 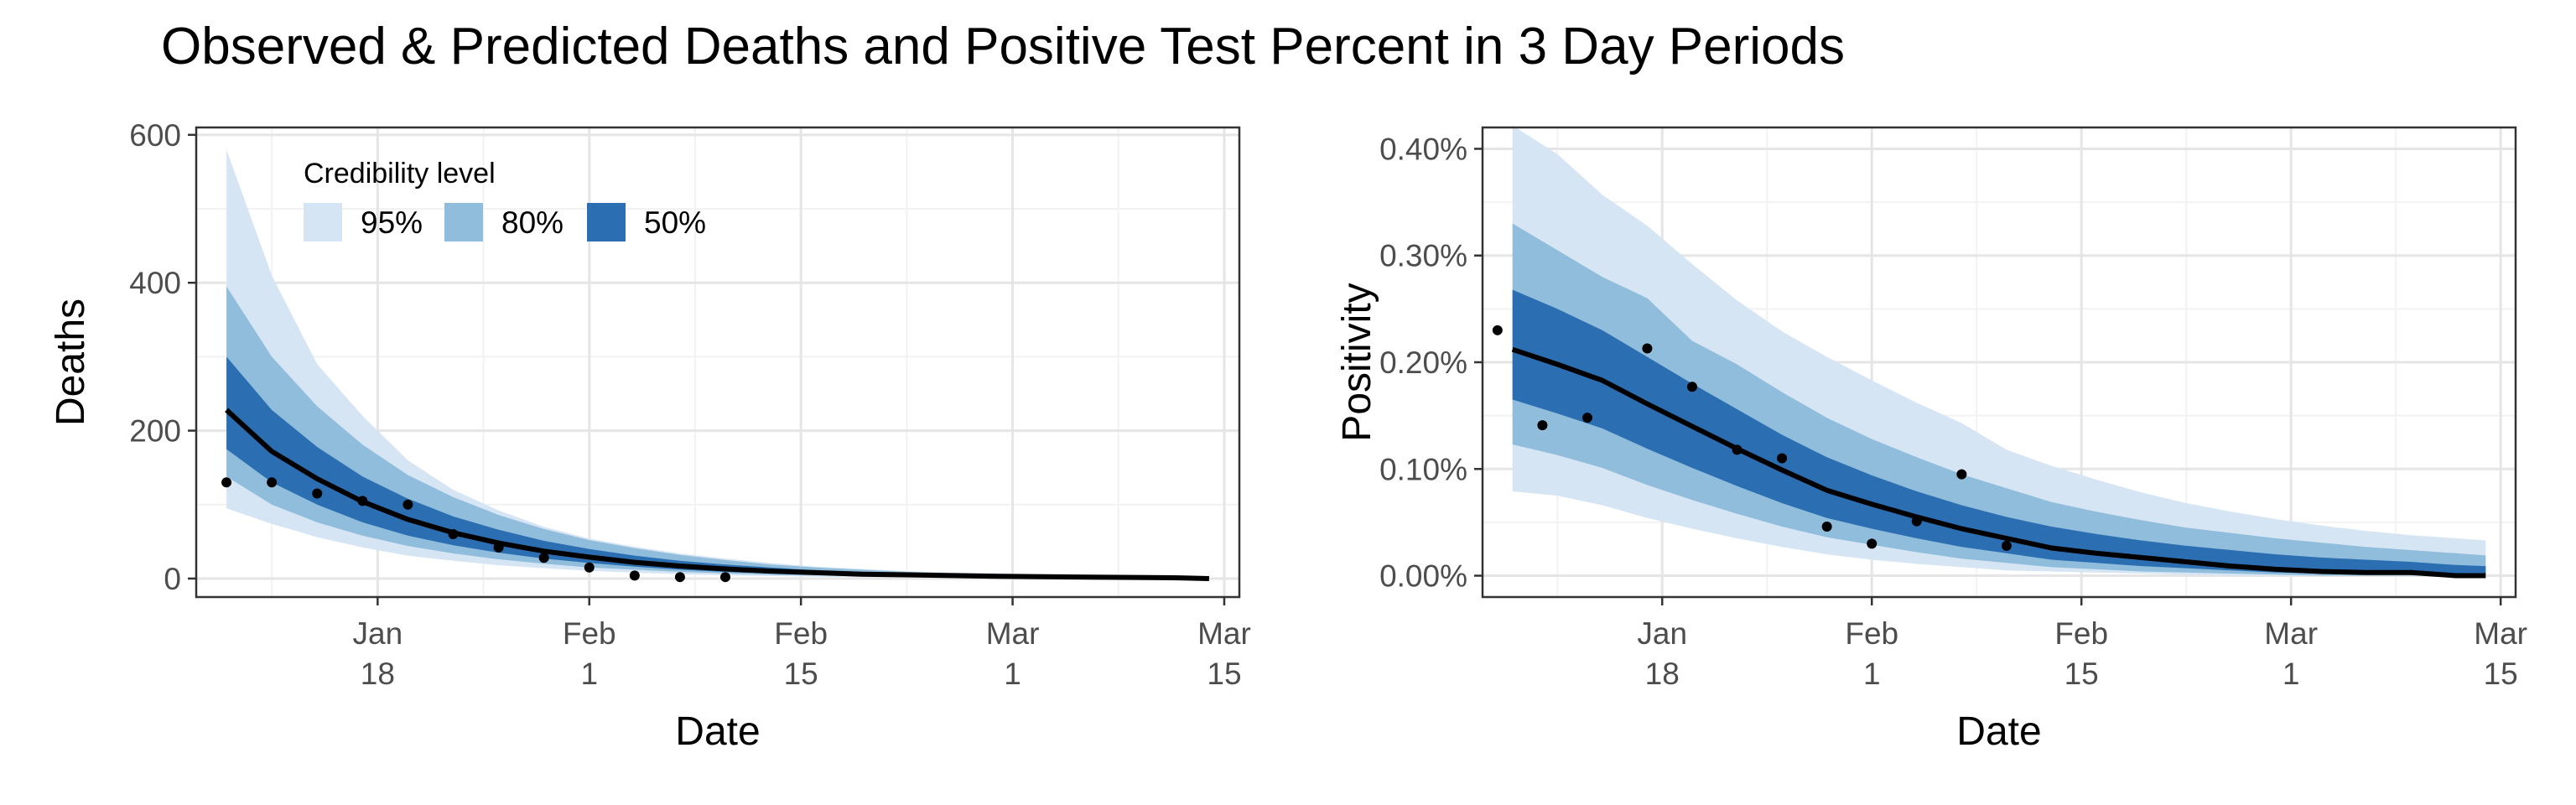 What do you see at coordinates (155, 135) in the screenshot?
I see `y-tick-label: 600` at bounding box center [155, 135].